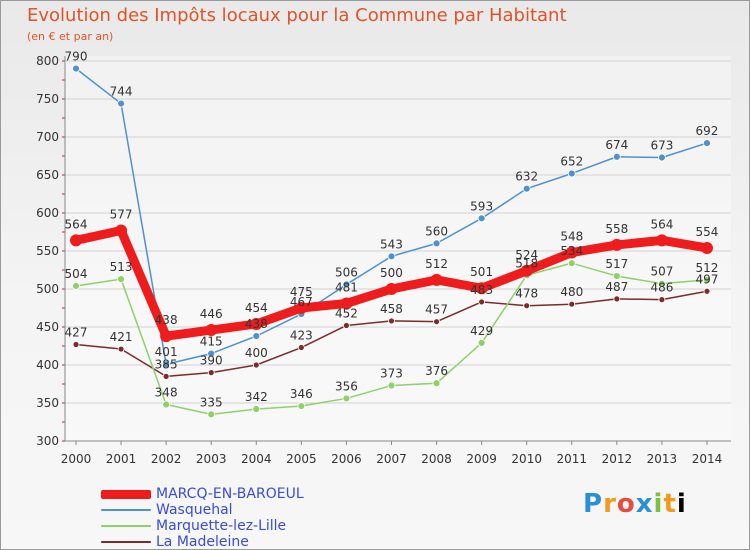 This screenshot has width=750, height=550. What do you see at coordinates (301, 459) in the screenshot?
I see `x-tick-label: 2005` at bounding box center [301, 459].